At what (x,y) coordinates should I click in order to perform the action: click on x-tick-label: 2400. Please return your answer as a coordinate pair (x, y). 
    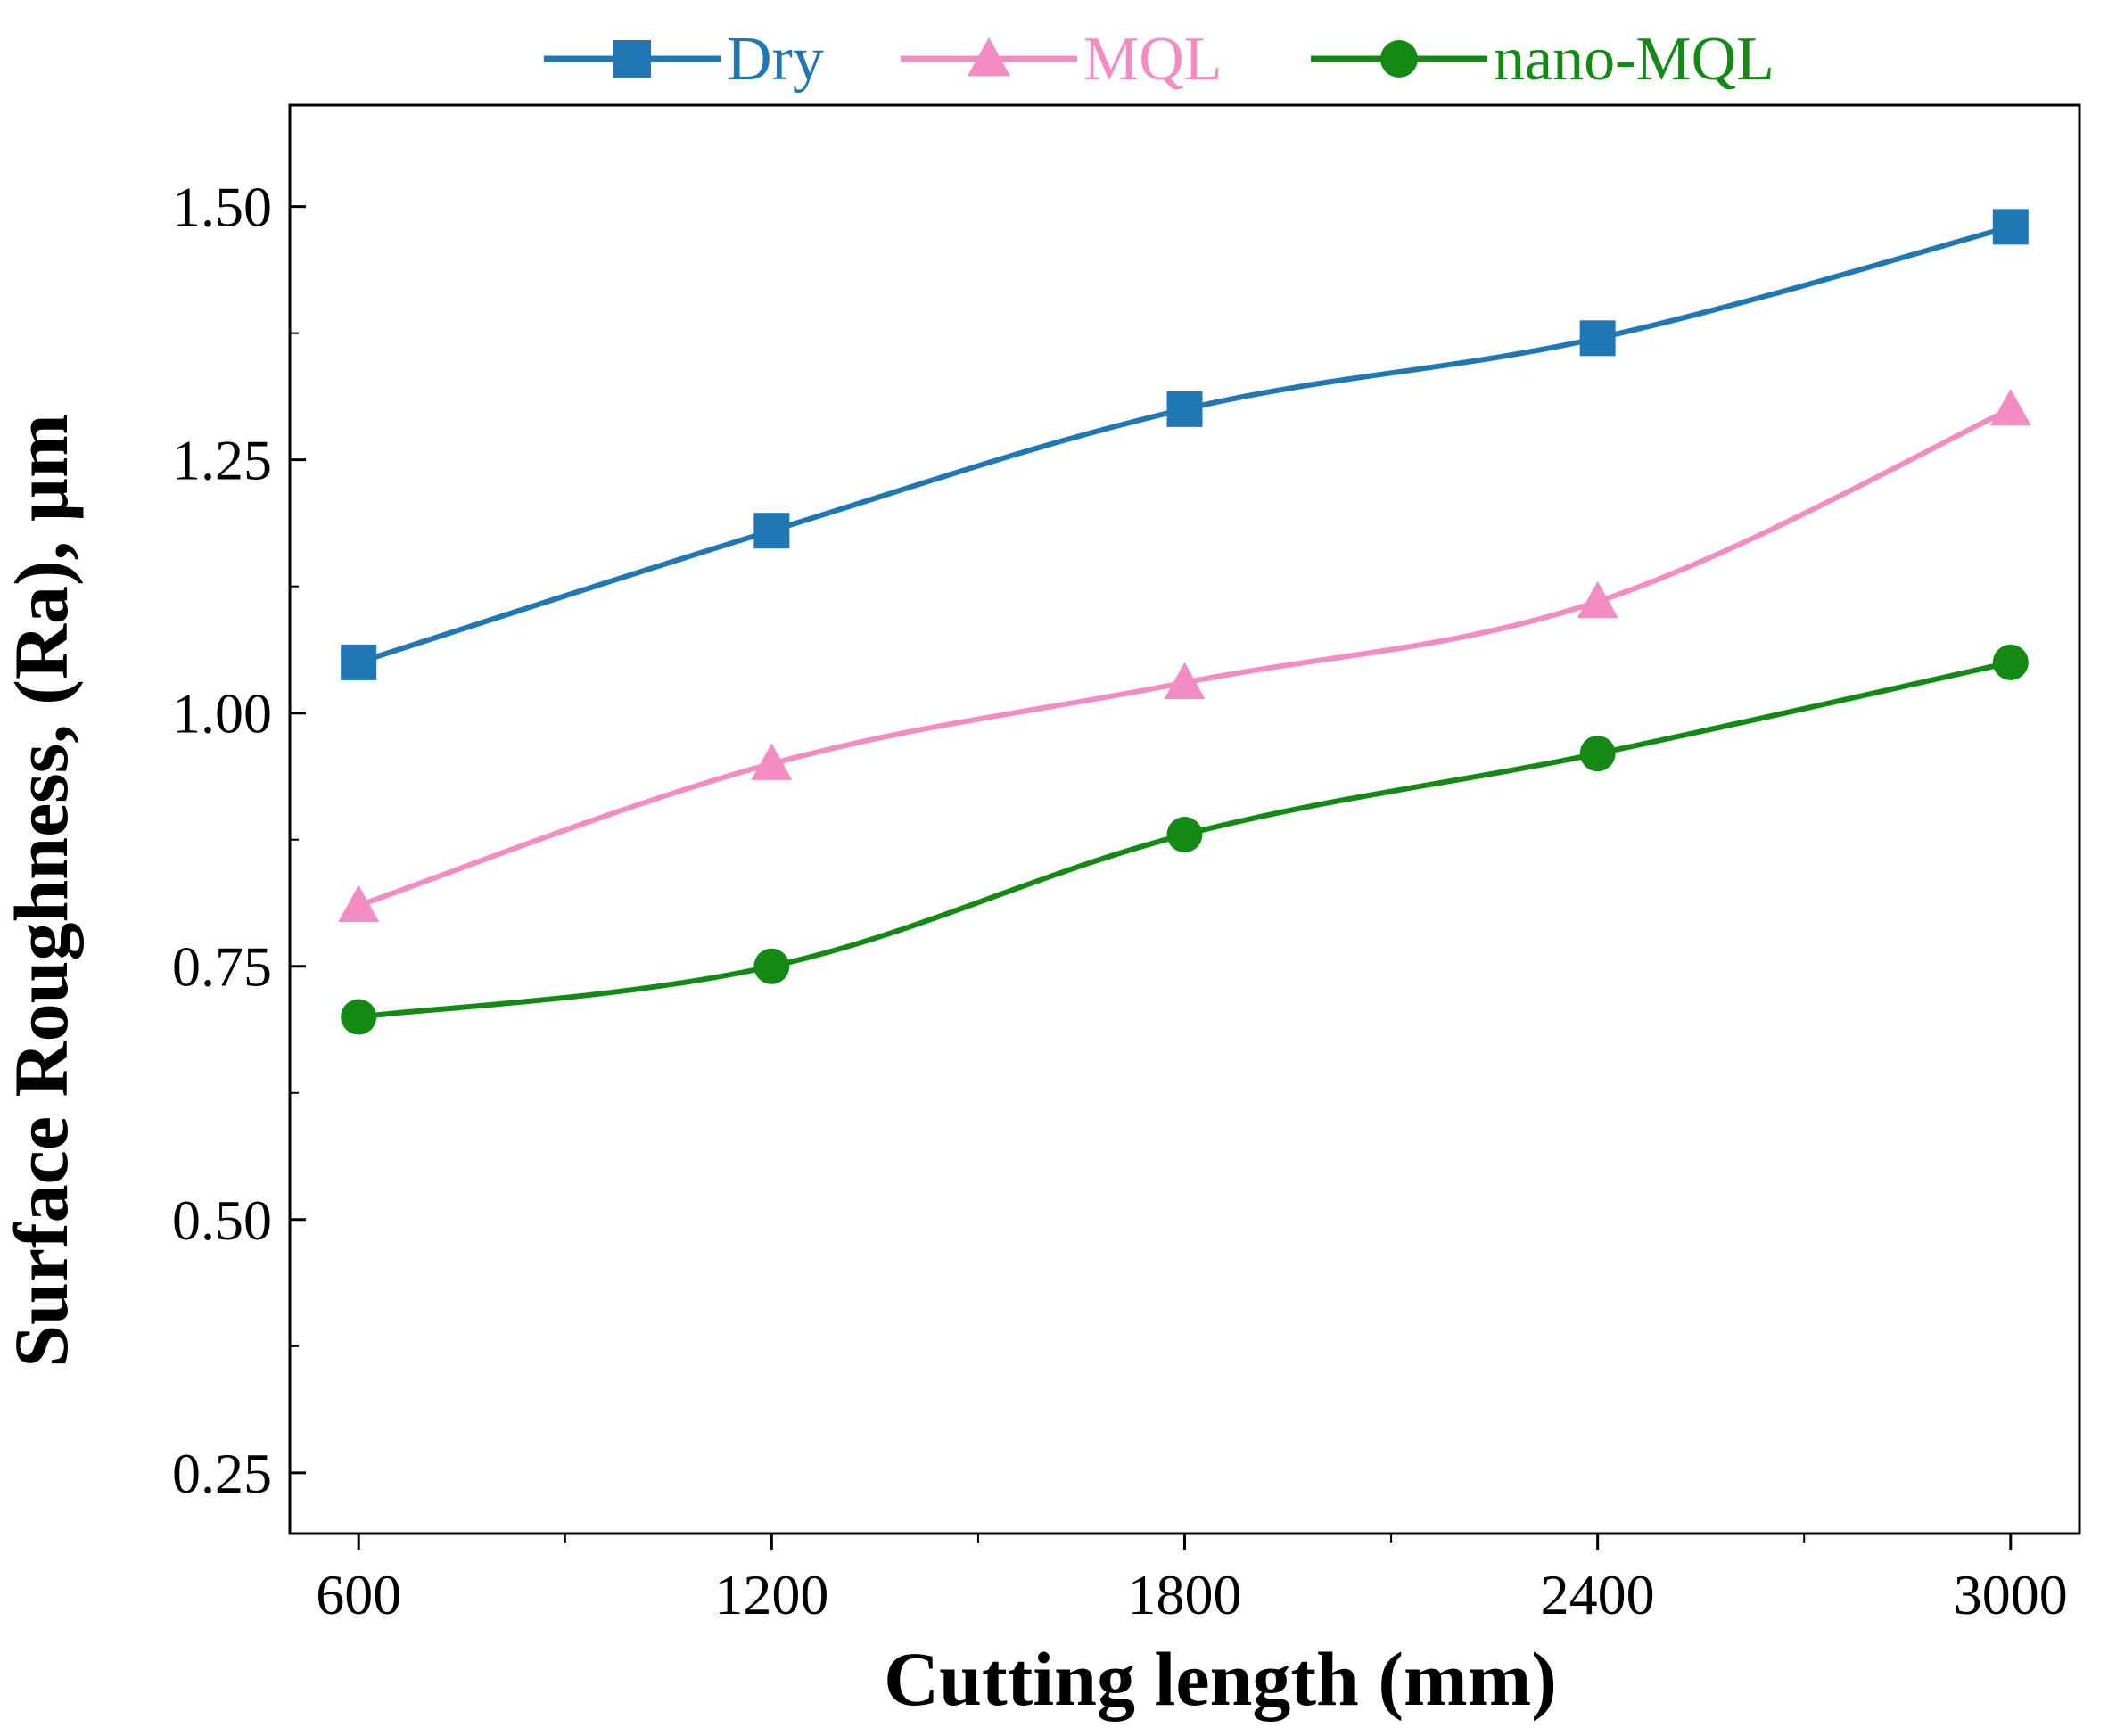
    Looking at the image, I should click on (1598, 1595).